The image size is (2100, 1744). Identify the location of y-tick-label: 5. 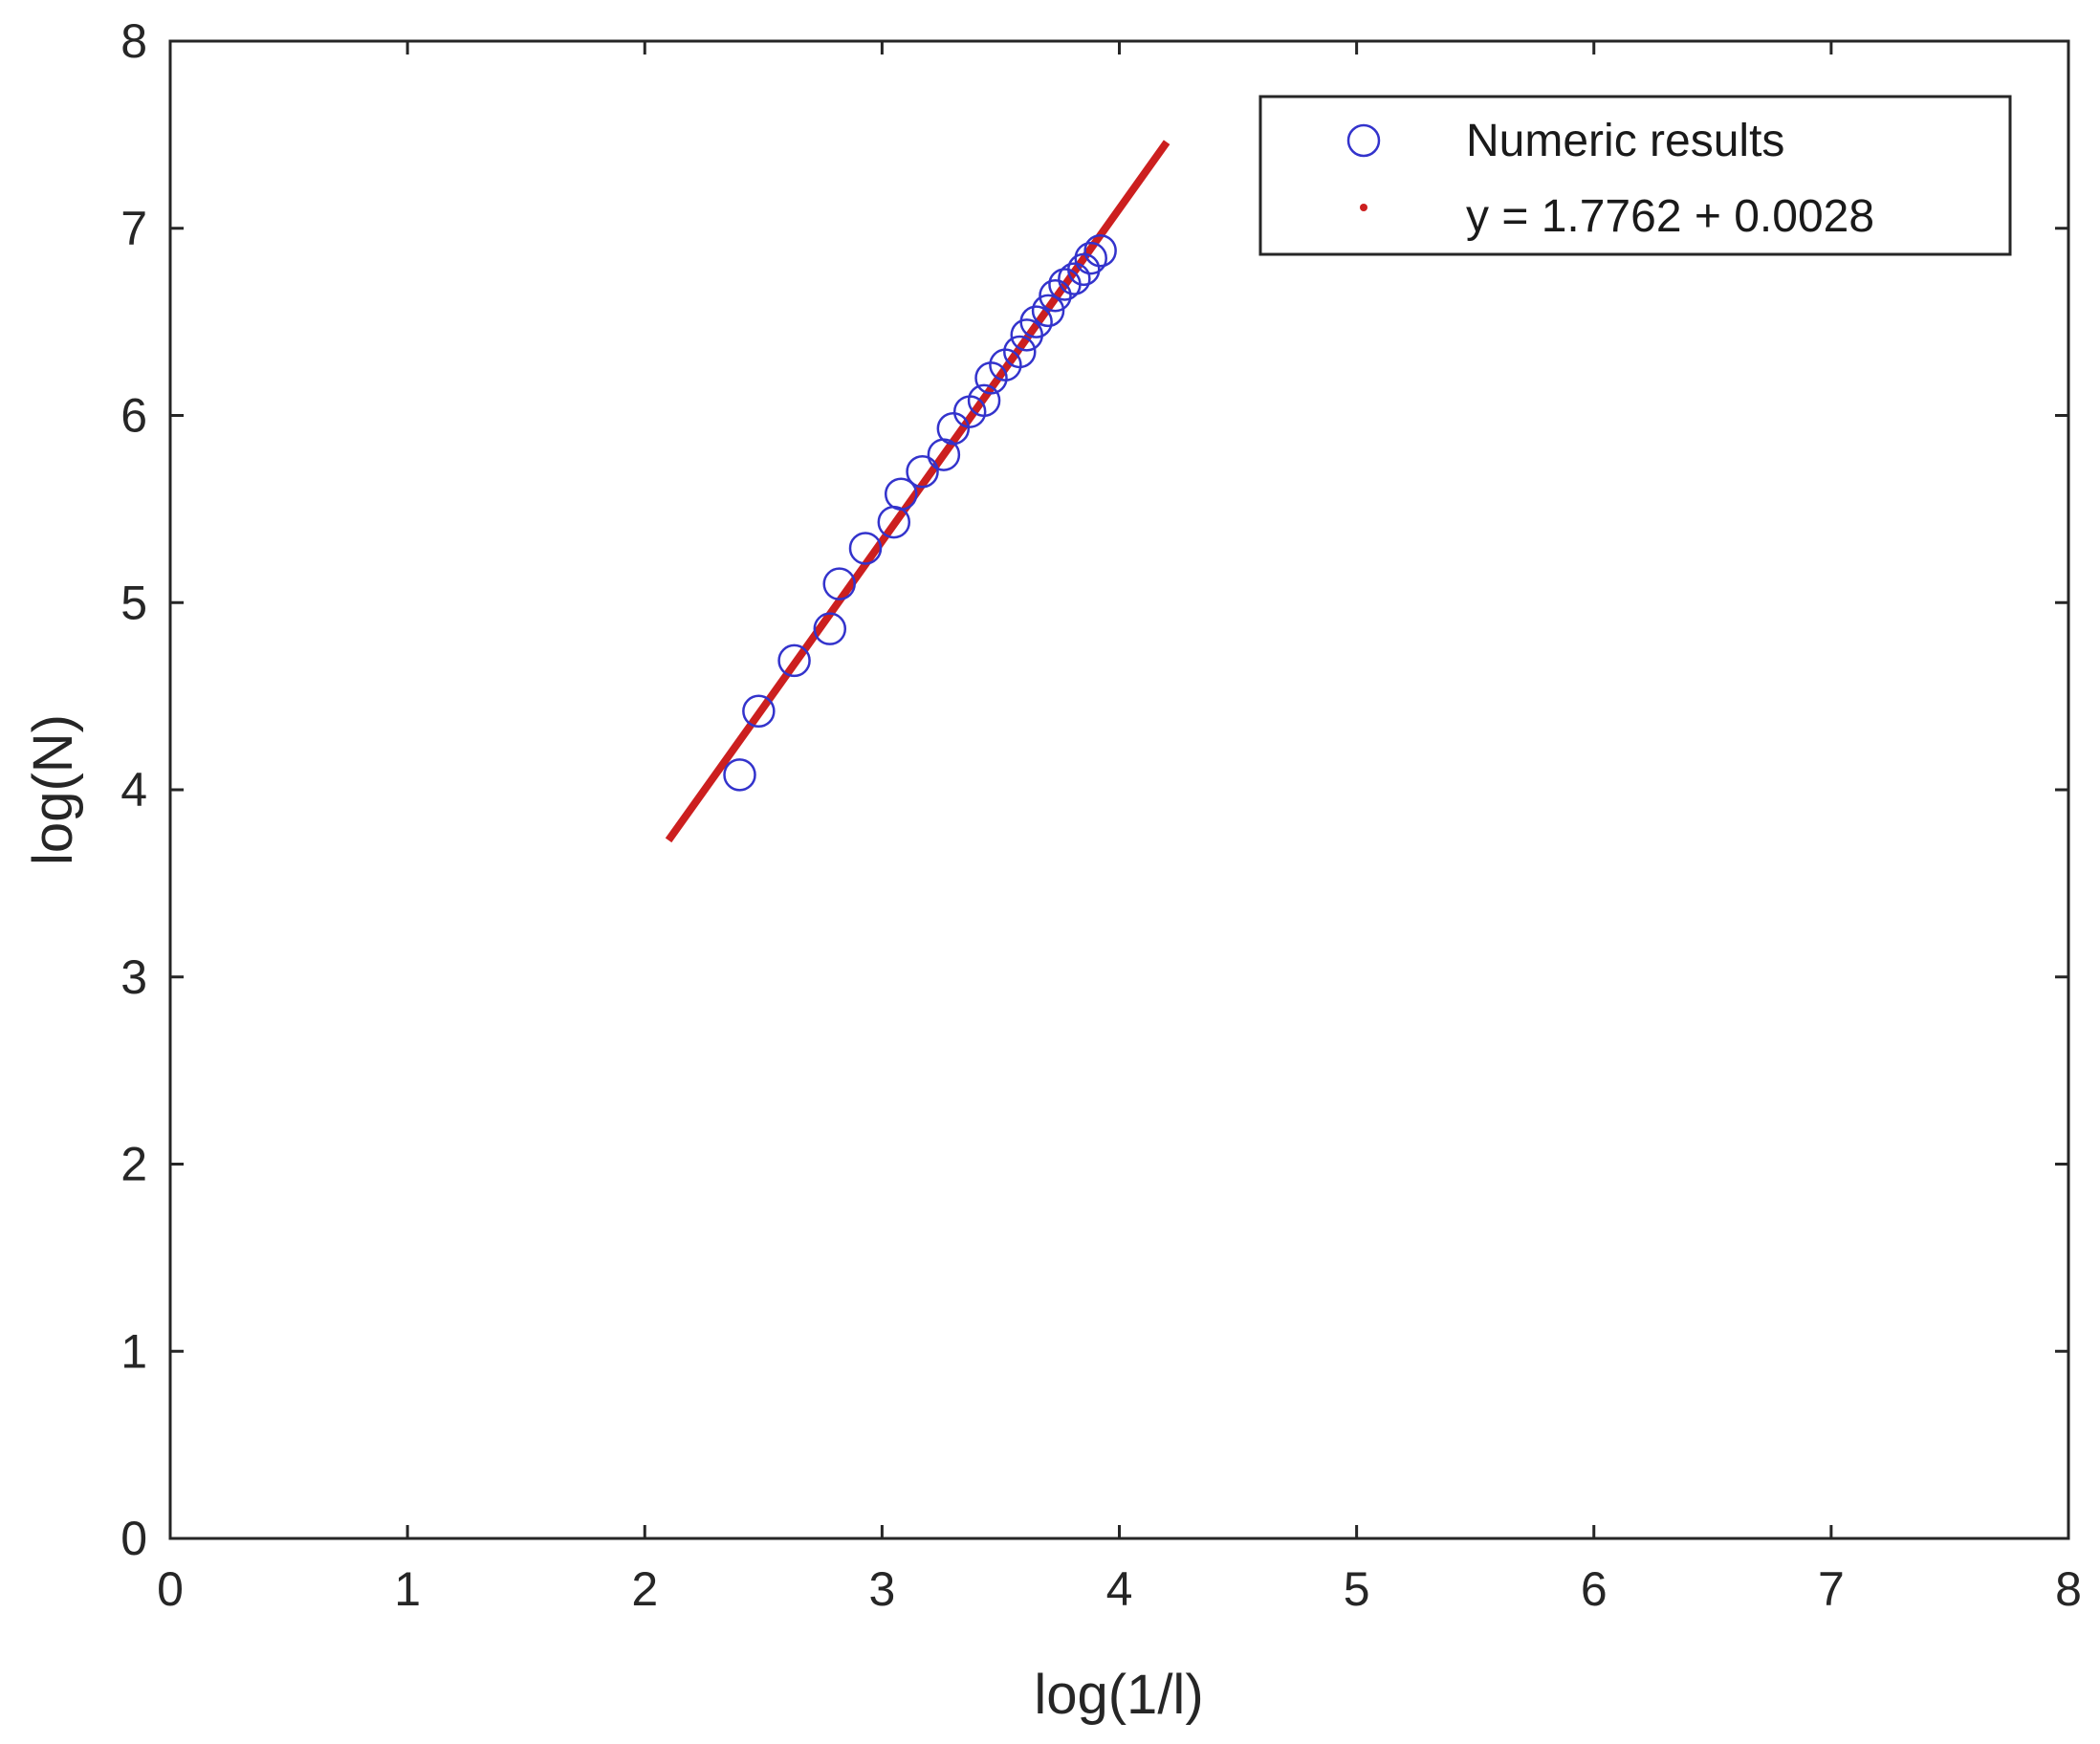
(133, 602).